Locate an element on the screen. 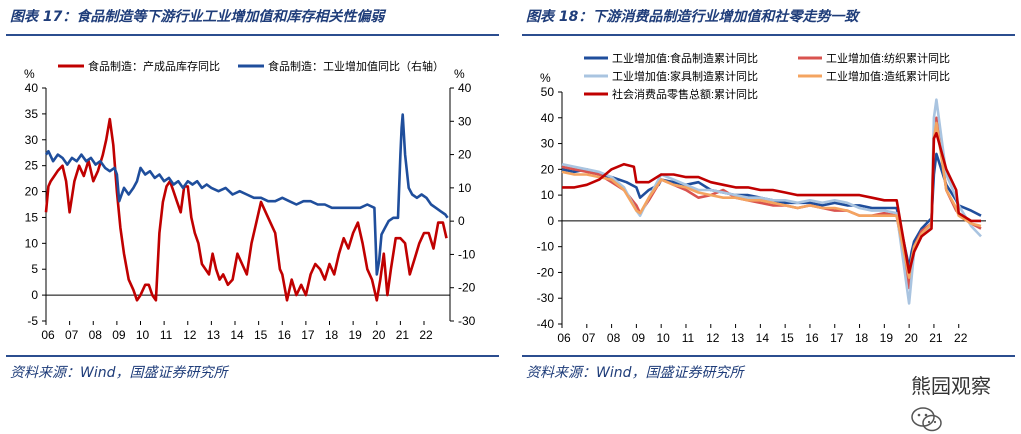 The image size is (1021, 434). y-right-tick-label: 10 is located at coordinates (465, 188).